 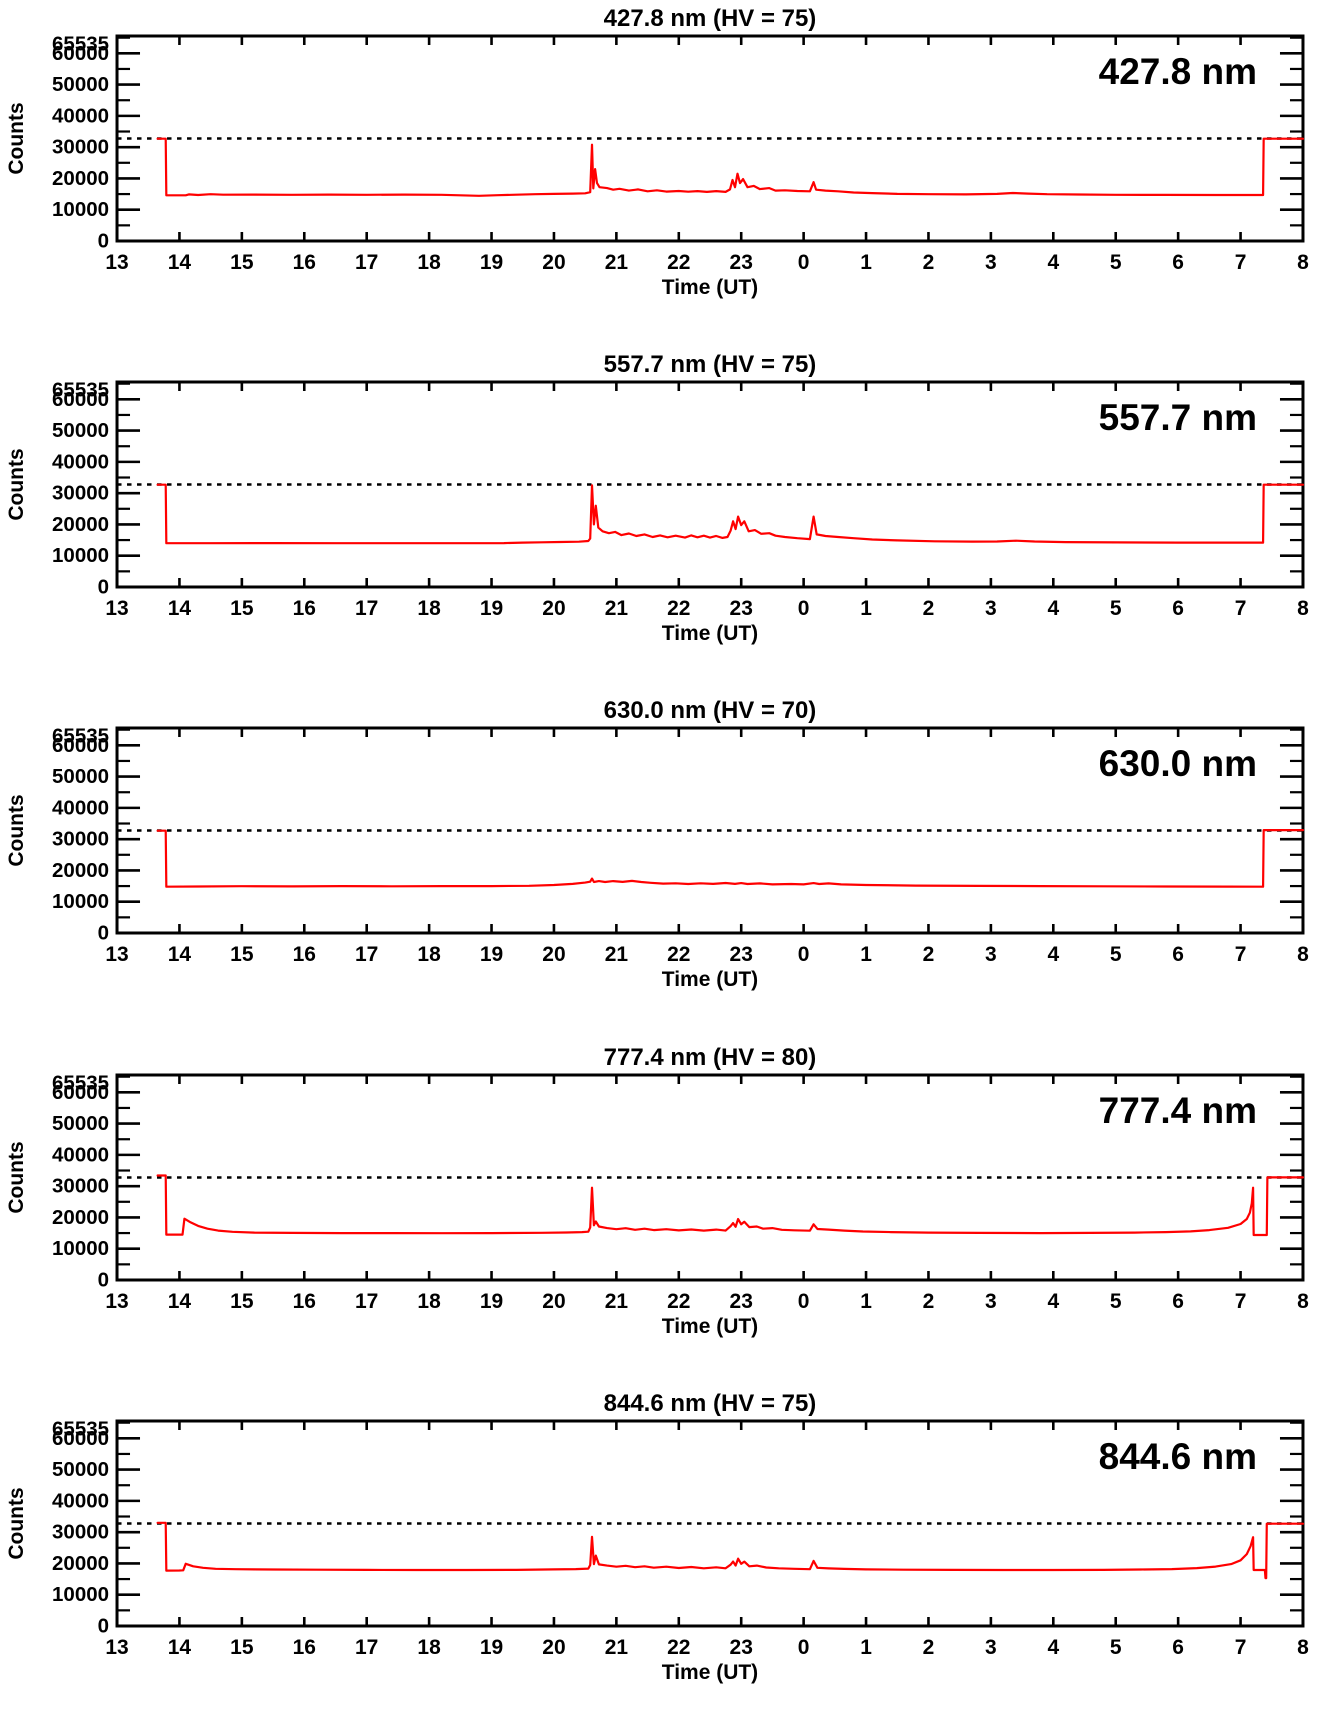 What do you see at coordinates (710, 710) in the screenshot?
I see `panel-title: 630.0 nm (HV = 70)` at bounding box center [710, 710].